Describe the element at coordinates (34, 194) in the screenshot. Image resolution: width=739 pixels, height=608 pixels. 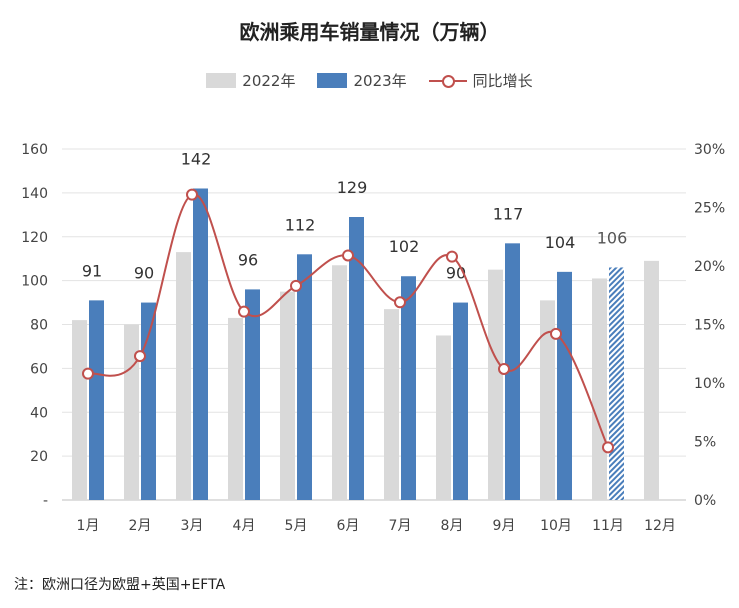
I see `y-left-tick-label: 140` at that location.